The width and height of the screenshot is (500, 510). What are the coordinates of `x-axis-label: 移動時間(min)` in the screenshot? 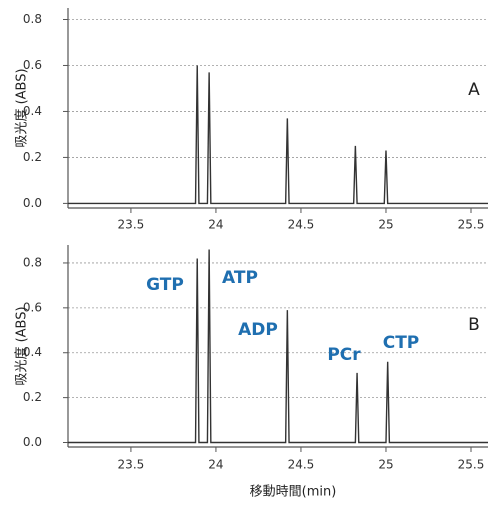 It's located at (293, 492).